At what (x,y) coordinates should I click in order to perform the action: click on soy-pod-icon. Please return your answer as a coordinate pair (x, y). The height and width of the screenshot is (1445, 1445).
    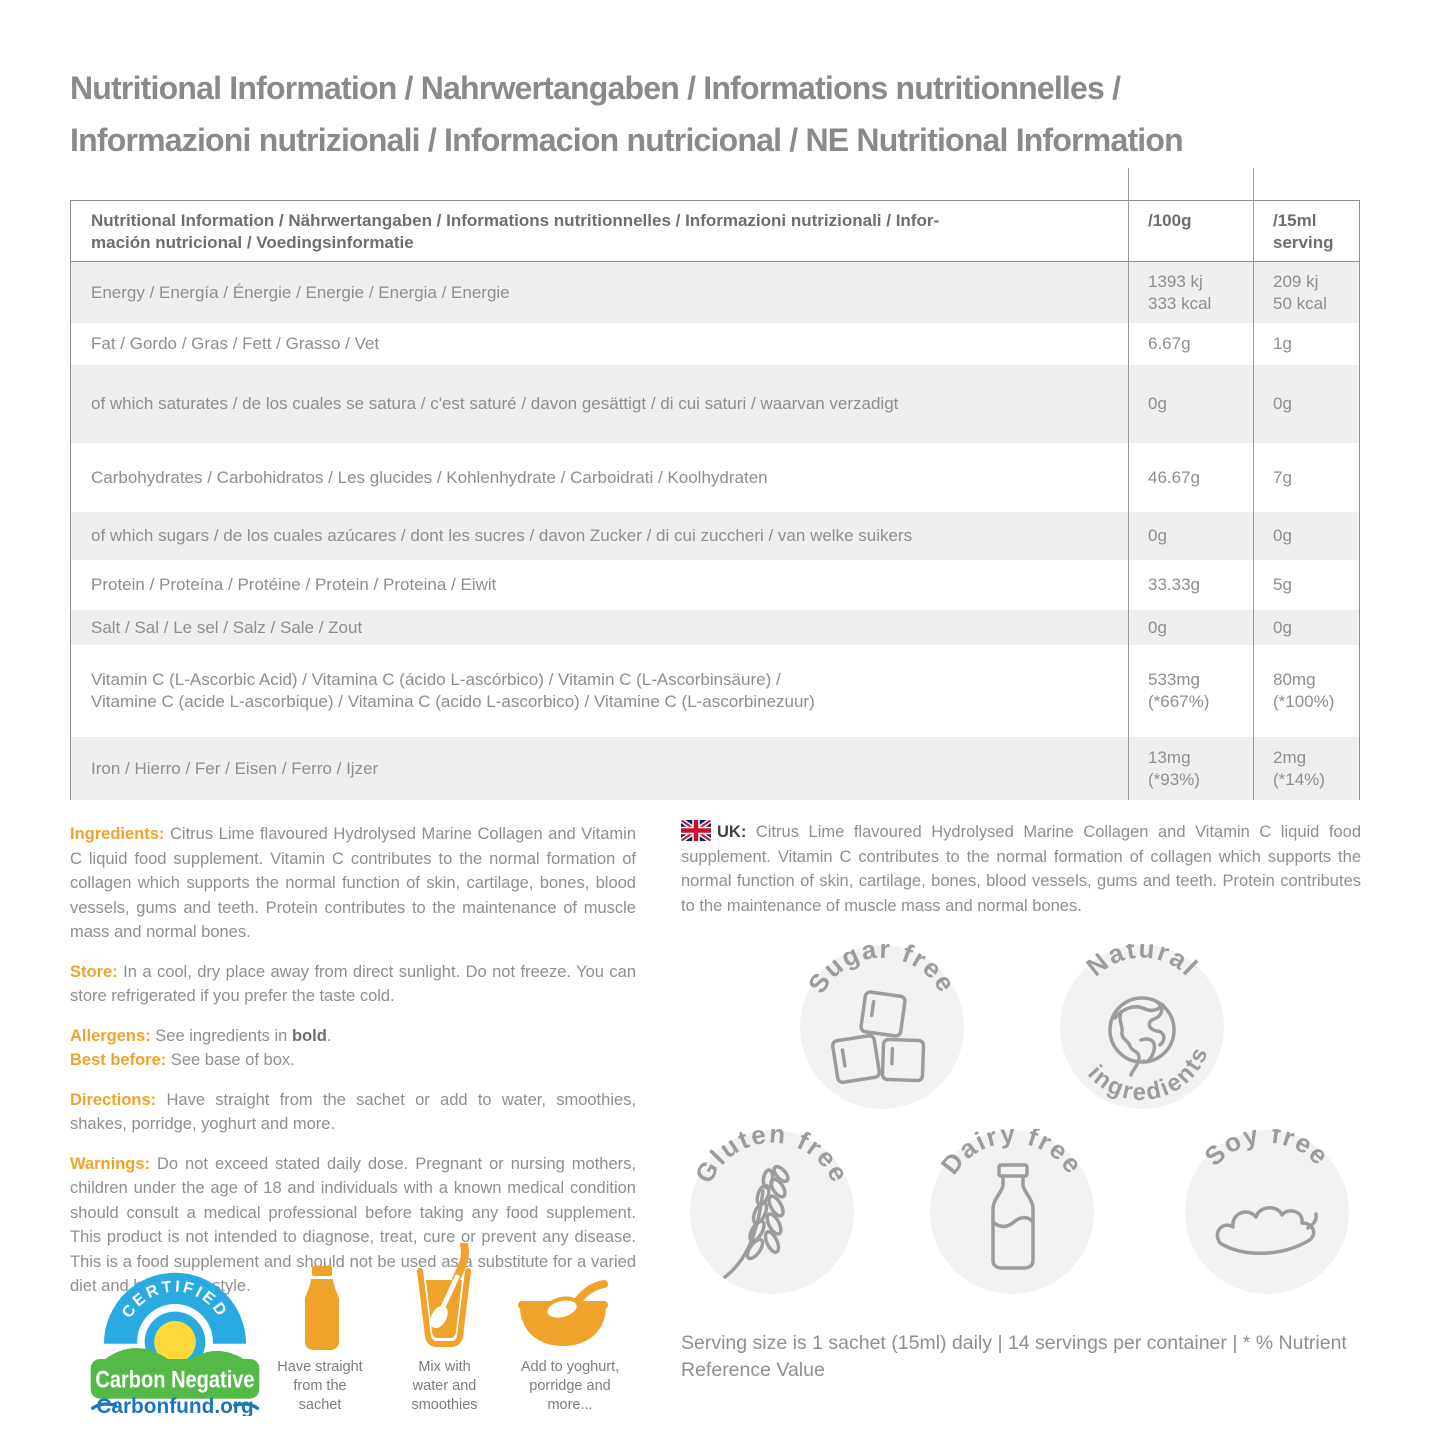
    Looking at the image, I should click on (1266, 1230).